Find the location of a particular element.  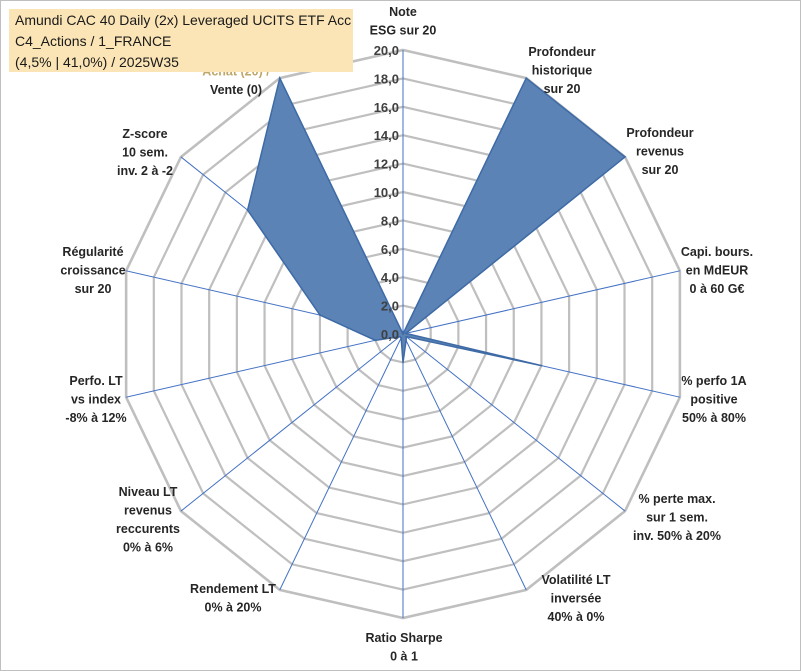

axis-label-12: Z-score 10 sem. inv. 2 à -2 is located at coordinates (145, 152).